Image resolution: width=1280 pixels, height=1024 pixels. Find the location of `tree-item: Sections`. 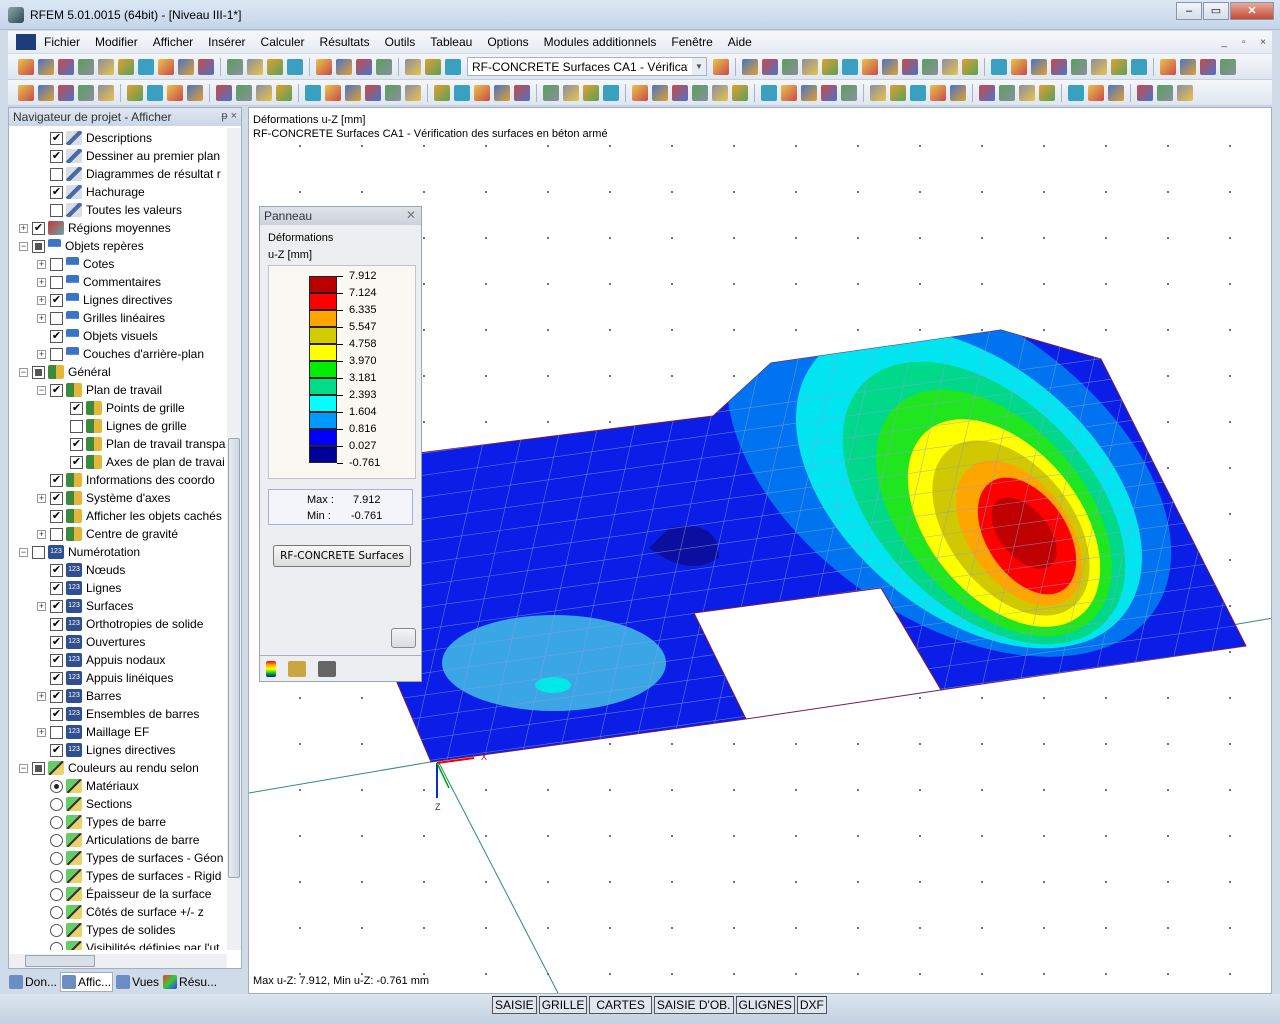

tree-item: Sections is located at coordinates (84, 804).